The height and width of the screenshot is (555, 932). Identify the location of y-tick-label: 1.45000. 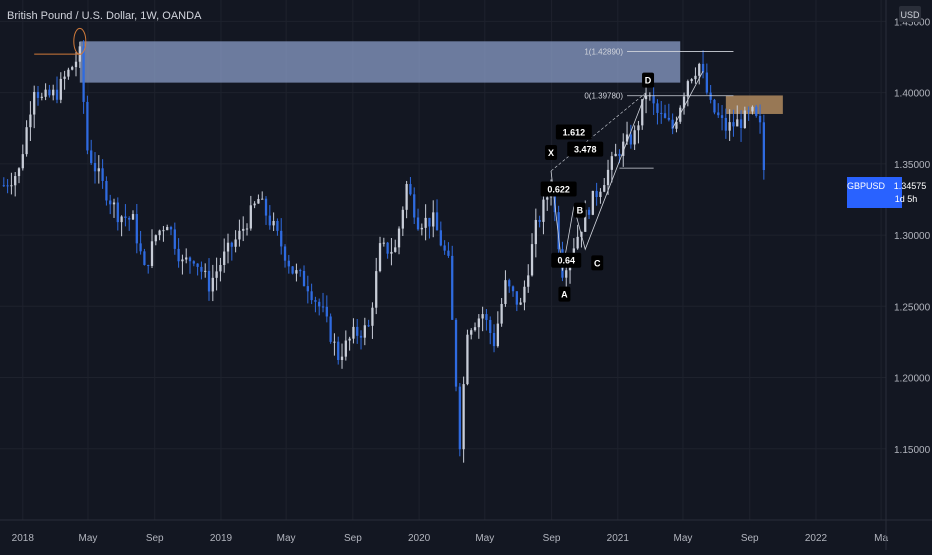
(912, 22).